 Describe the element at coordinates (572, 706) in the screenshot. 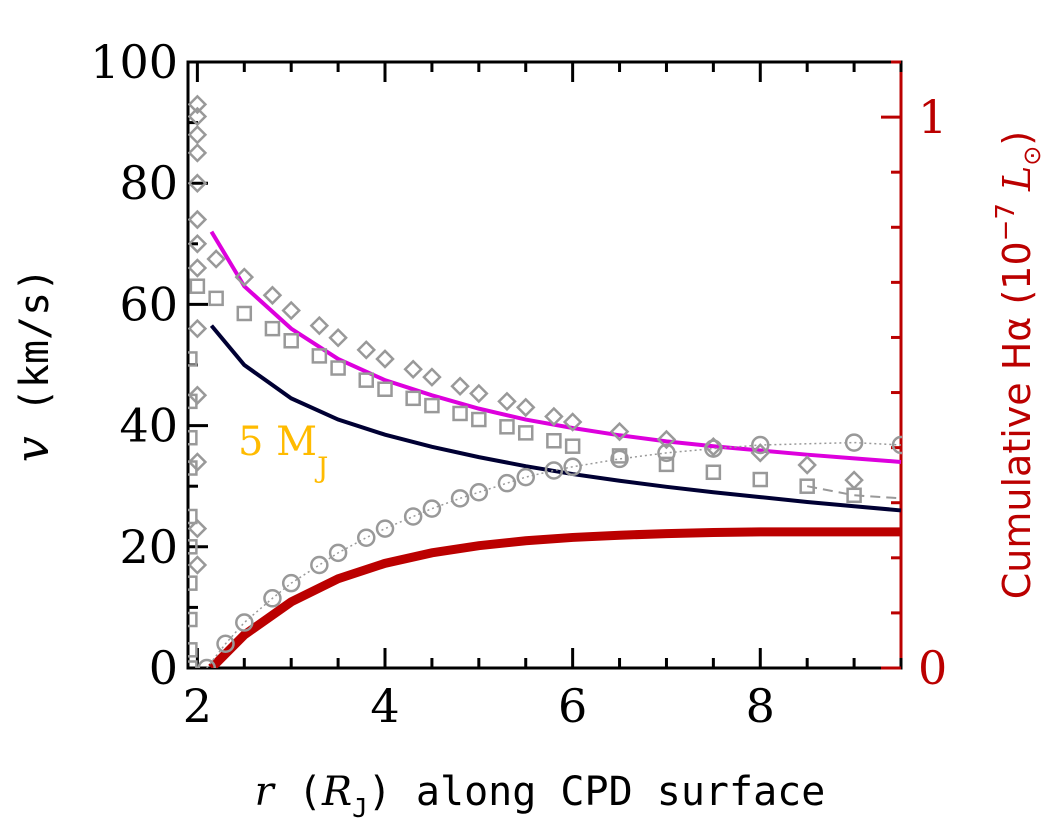

I see `x-tick-label: 6` at that location.